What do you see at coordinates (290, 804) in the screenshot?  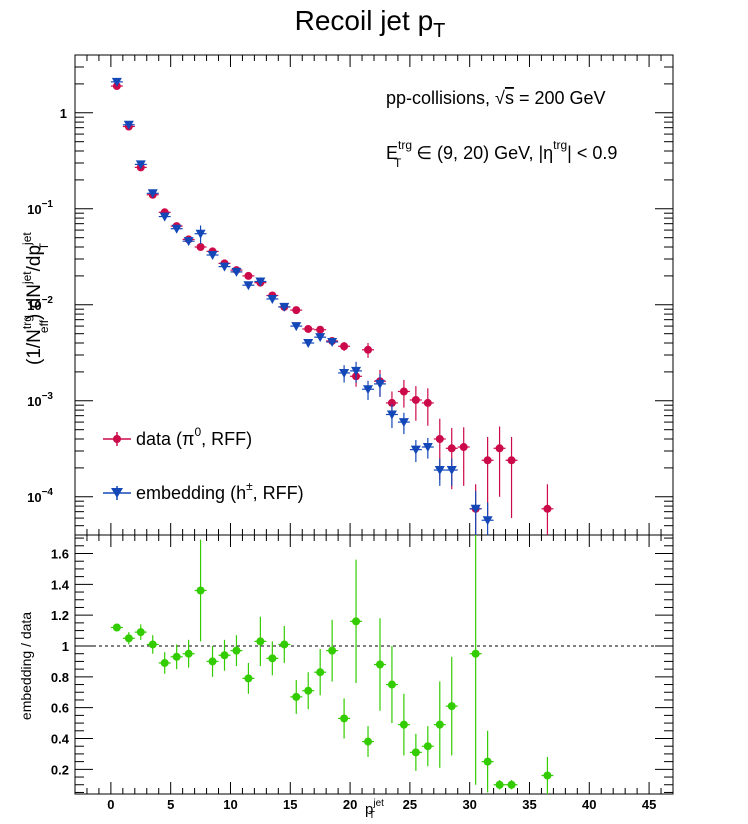 I see `x-tick-label: 15` at bounding box center [290, 804].